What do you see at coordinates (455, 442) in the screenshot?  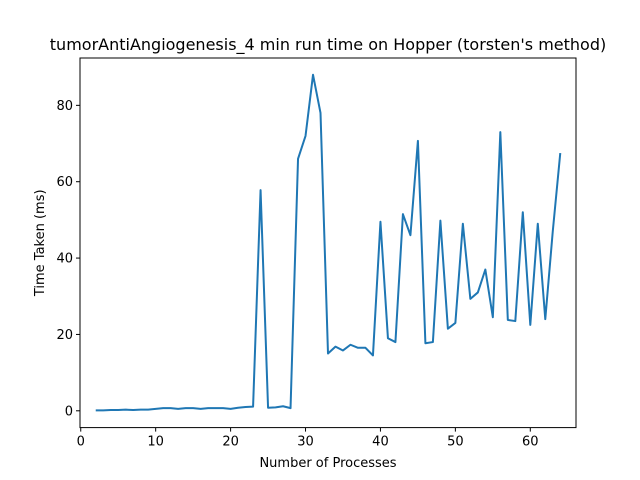 I see `x-tick-label: 50` at bounding box center [455, 442].